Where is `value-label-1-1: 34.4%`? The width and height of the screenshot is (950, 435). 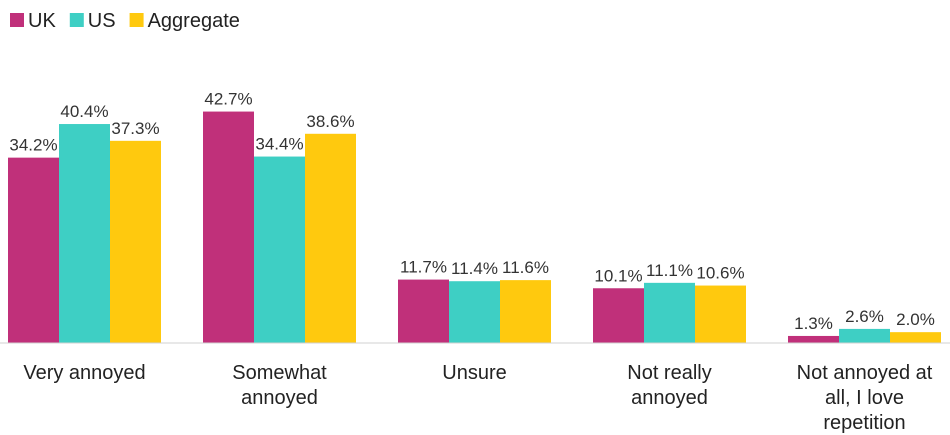 value-label-1-1: 34.4% is located at coordinates (279, 144).